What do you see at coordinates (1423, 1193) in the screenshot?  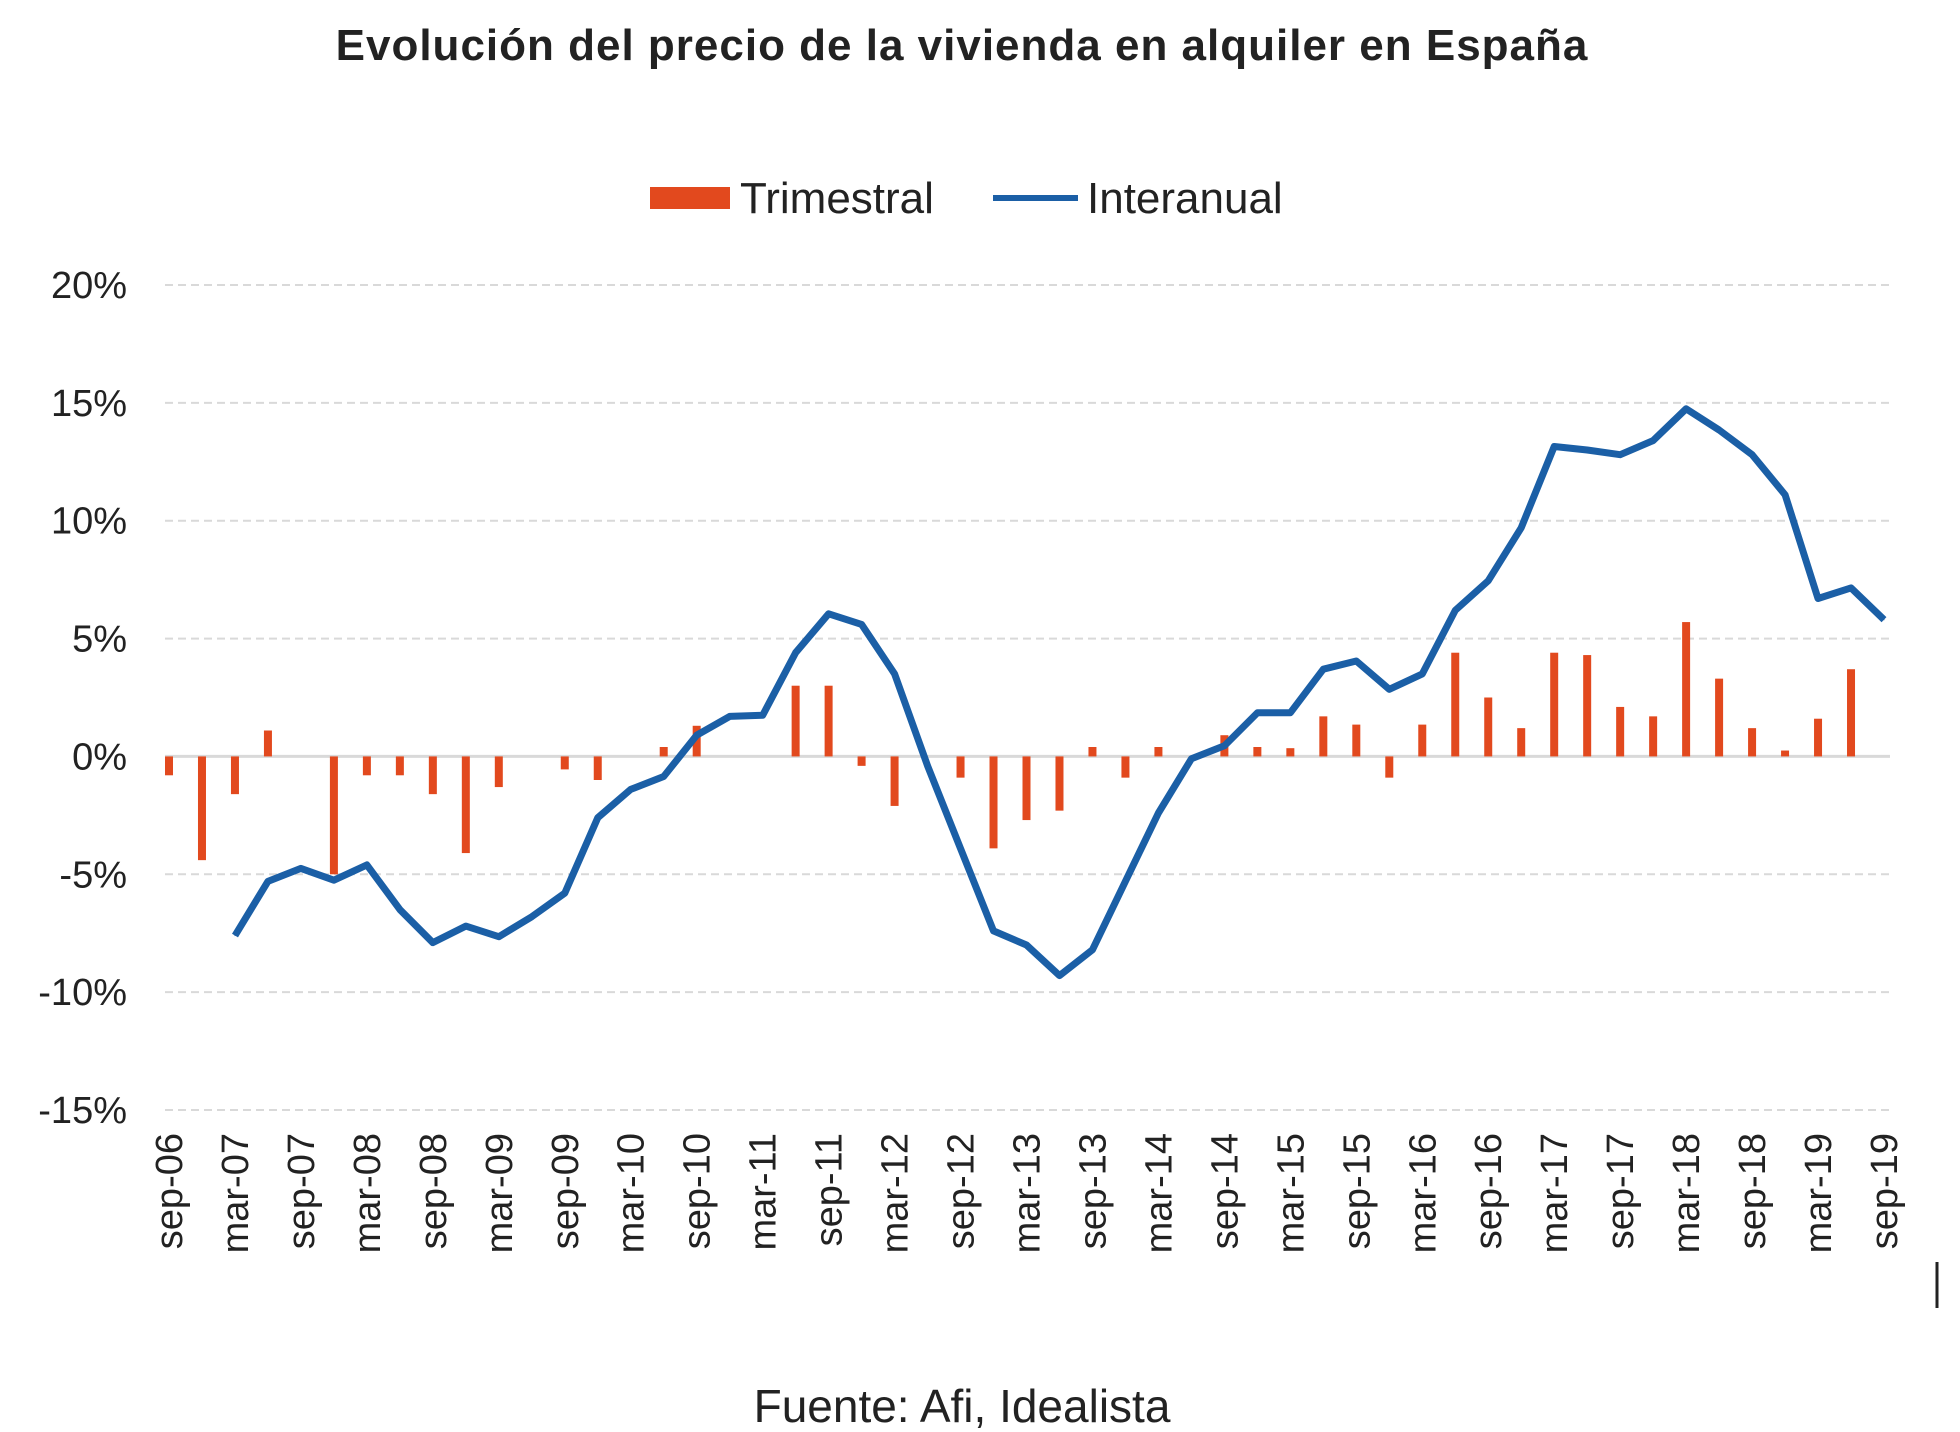 I see `x-tick-label: mar-16` at bounding box center [1423, 1193].